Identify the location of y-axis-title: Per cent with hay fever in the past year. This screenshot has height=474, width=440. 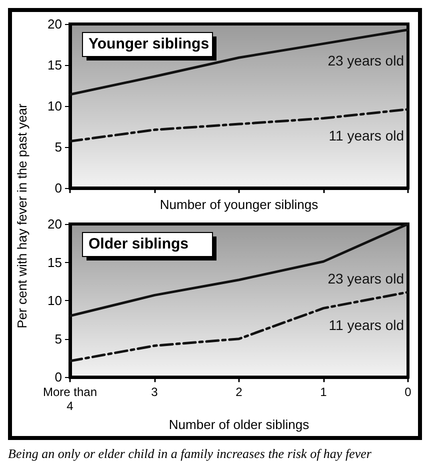
(22, 216).